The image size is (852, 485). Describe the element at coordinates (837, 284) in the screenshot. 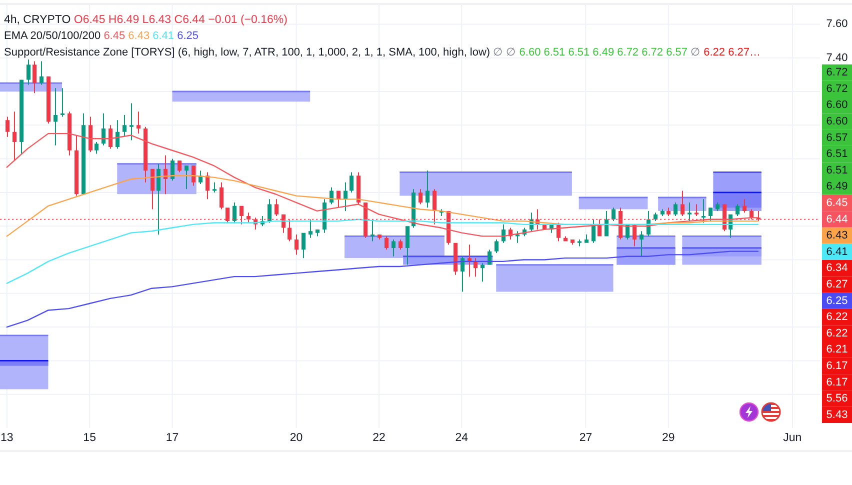

I see `text: 6.27` at that location.